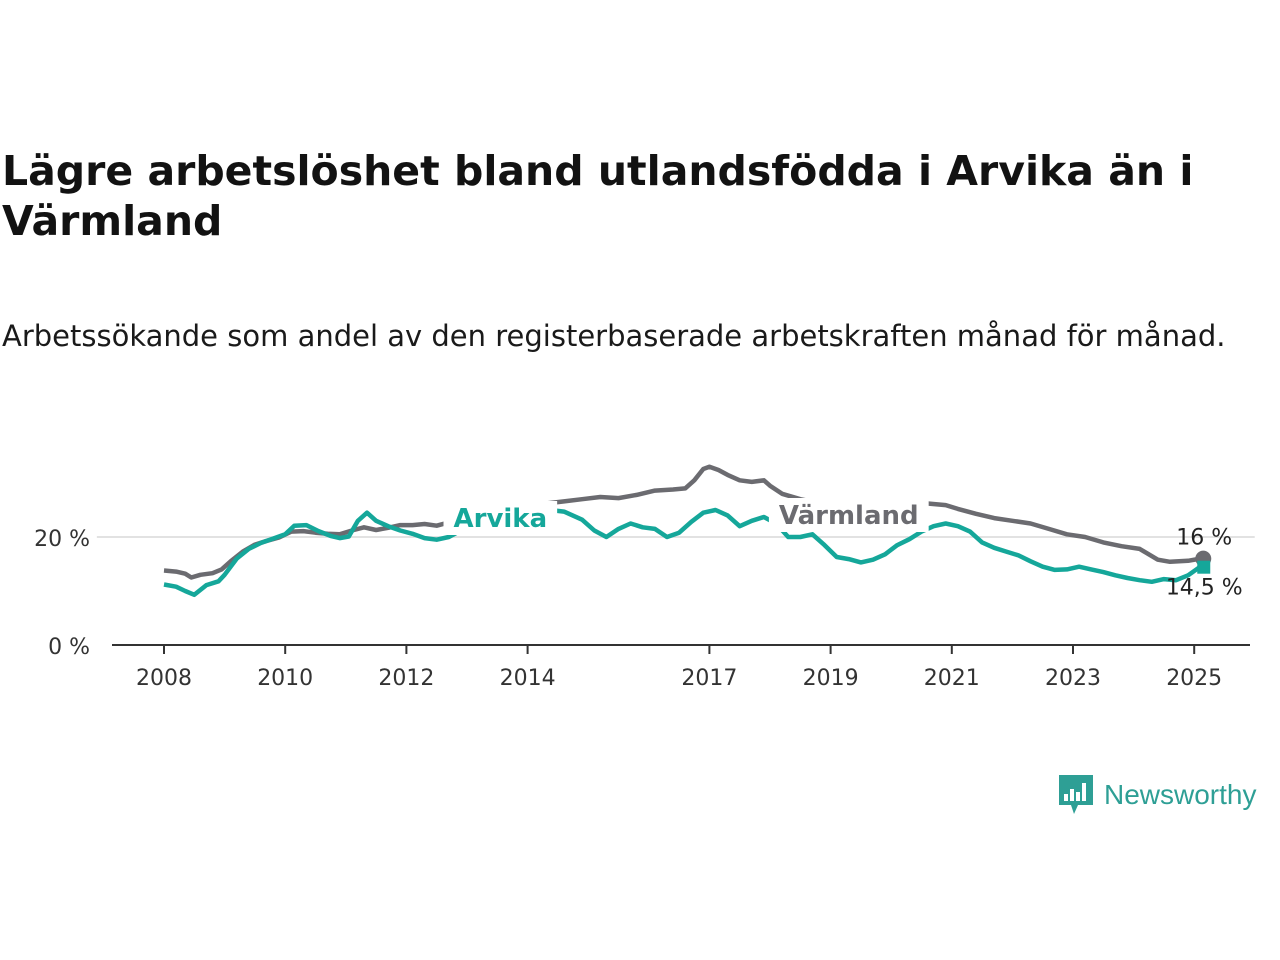  I want to click on series-label-arvika-bg, so click(500, 518).